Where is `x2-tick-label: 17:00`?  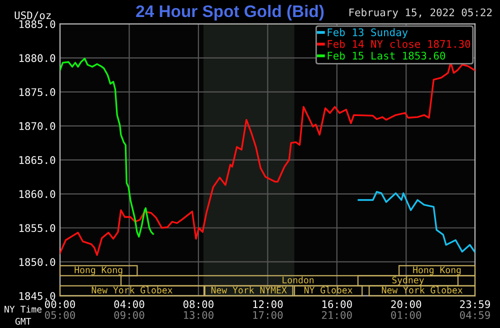
x2-tick-label: 17:00 is located at coordinates (268, 315).